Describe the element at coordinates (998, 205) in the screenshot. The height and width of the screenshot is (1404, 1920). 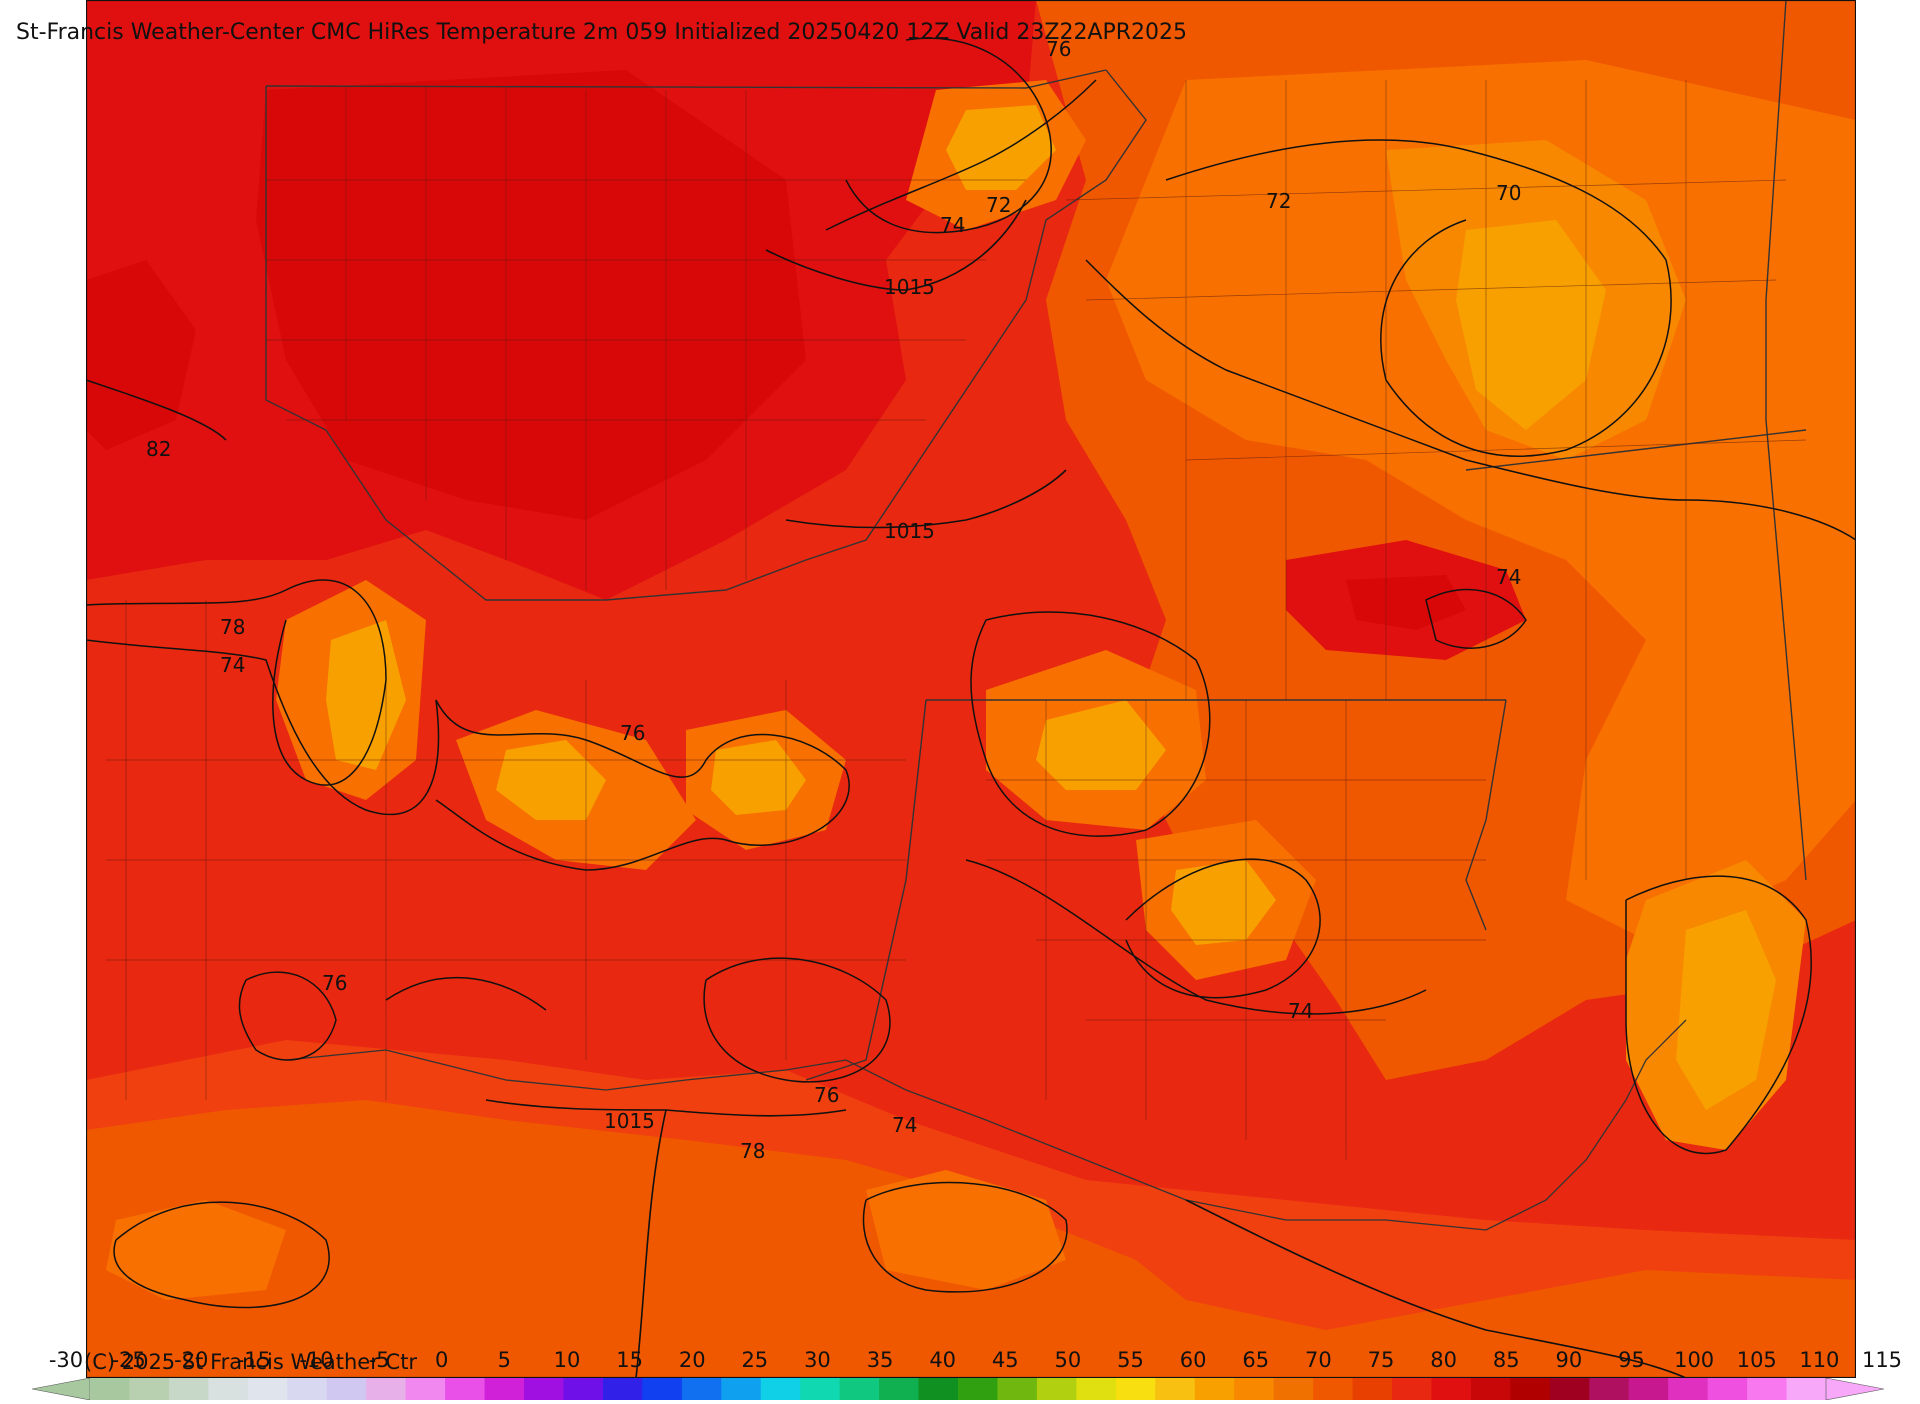
I see `label-72-north: 72` at that location.